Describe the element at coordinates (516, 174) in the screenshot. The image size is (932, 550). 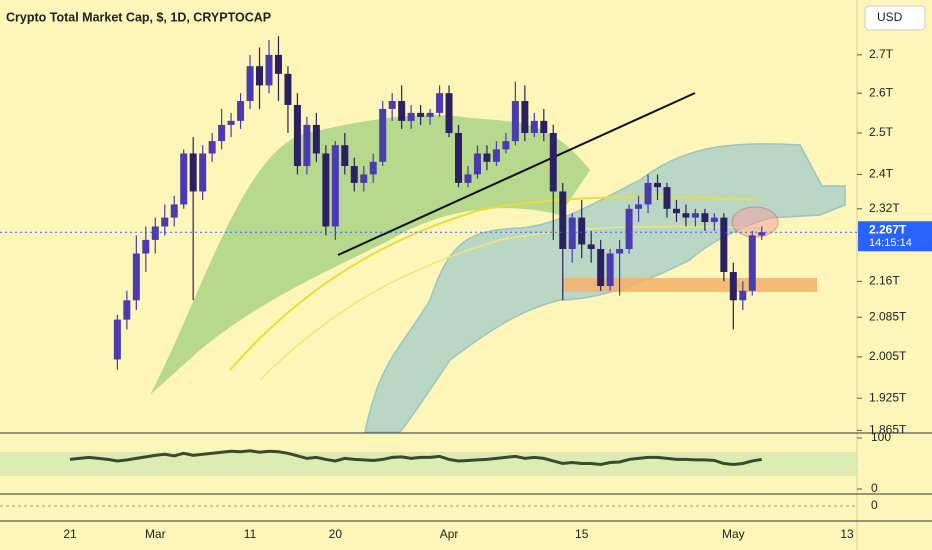
I see `trend-line` at that location.